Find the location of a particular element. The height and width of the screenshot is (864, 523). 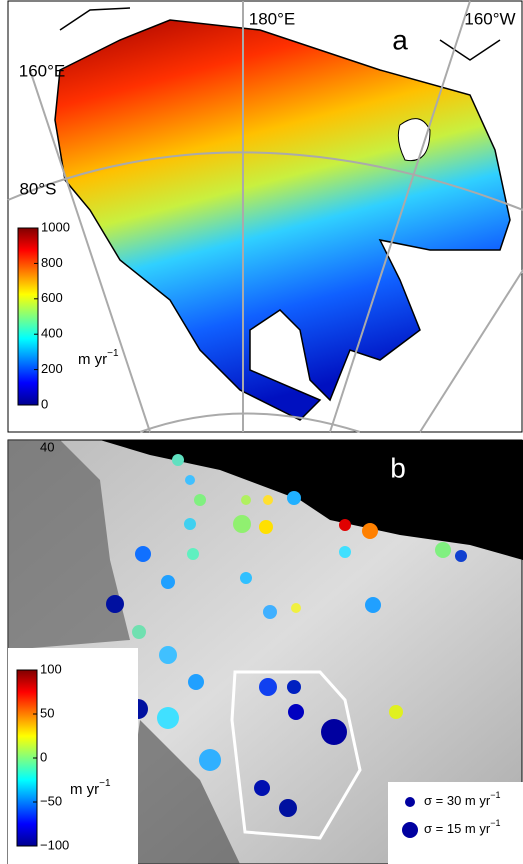

legend-label: σ = 15 m yr−1 is located at coordinates (462, 827).